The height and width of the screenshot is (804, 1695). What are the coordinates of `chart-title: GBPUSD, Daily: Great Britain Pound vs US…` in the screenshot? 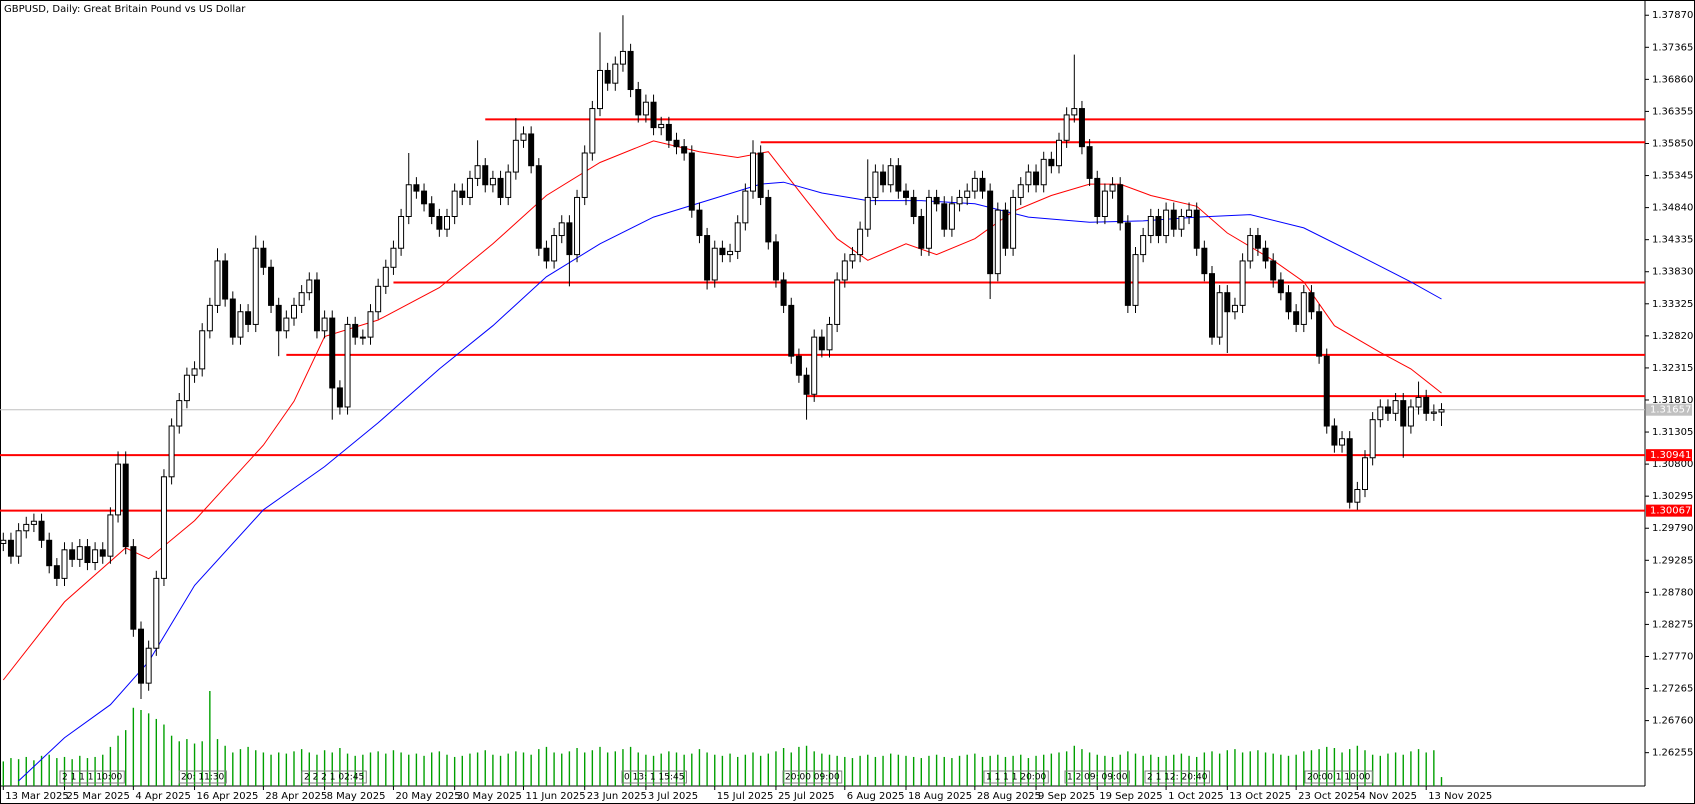 It's located at (125, 9).